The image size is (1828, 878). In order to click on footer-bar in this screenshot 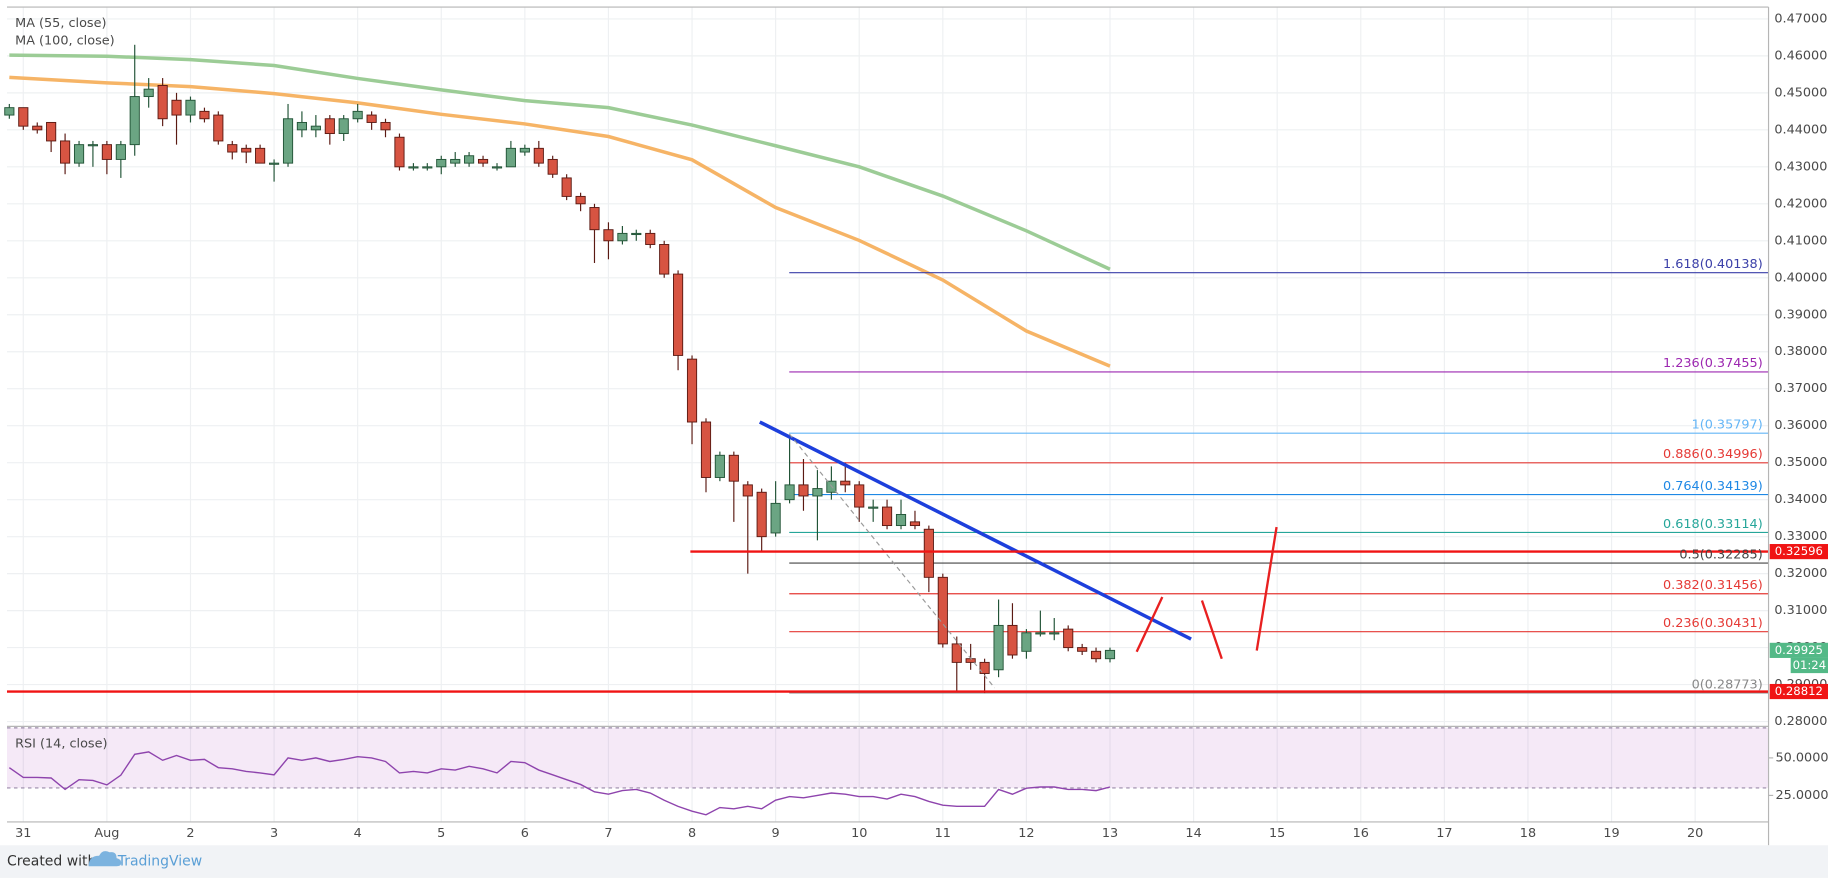, I will do `click(914, 861)`.